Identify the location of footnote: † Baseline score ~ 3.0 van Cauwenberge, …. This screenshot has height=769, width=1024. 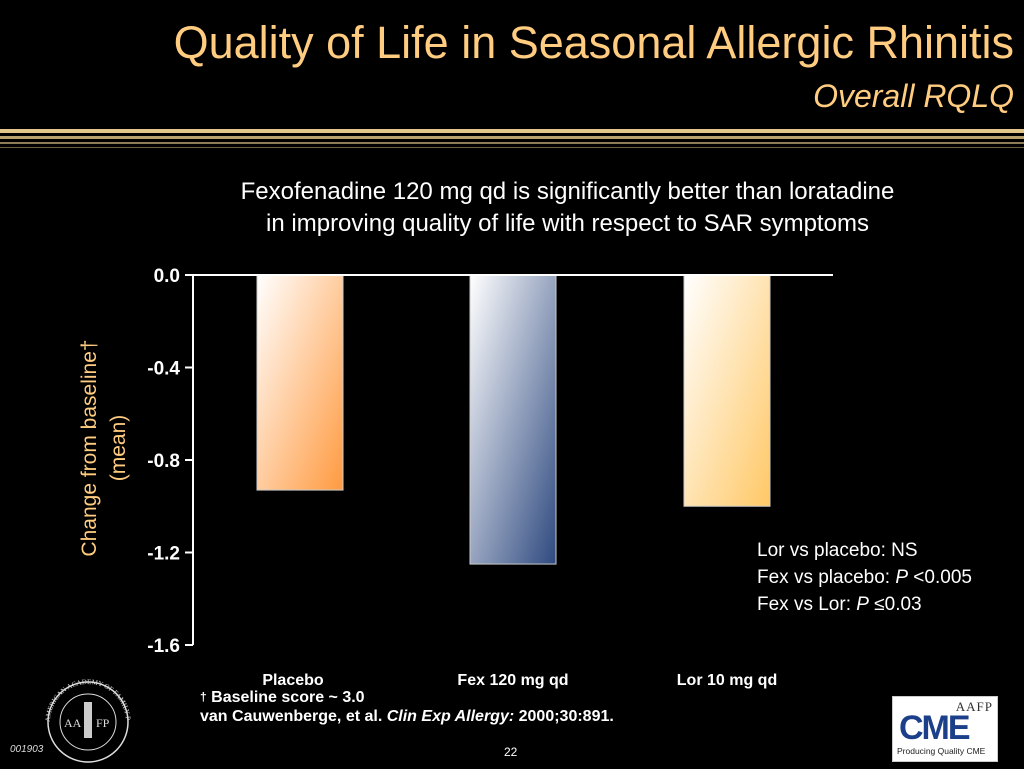
(407, 707).